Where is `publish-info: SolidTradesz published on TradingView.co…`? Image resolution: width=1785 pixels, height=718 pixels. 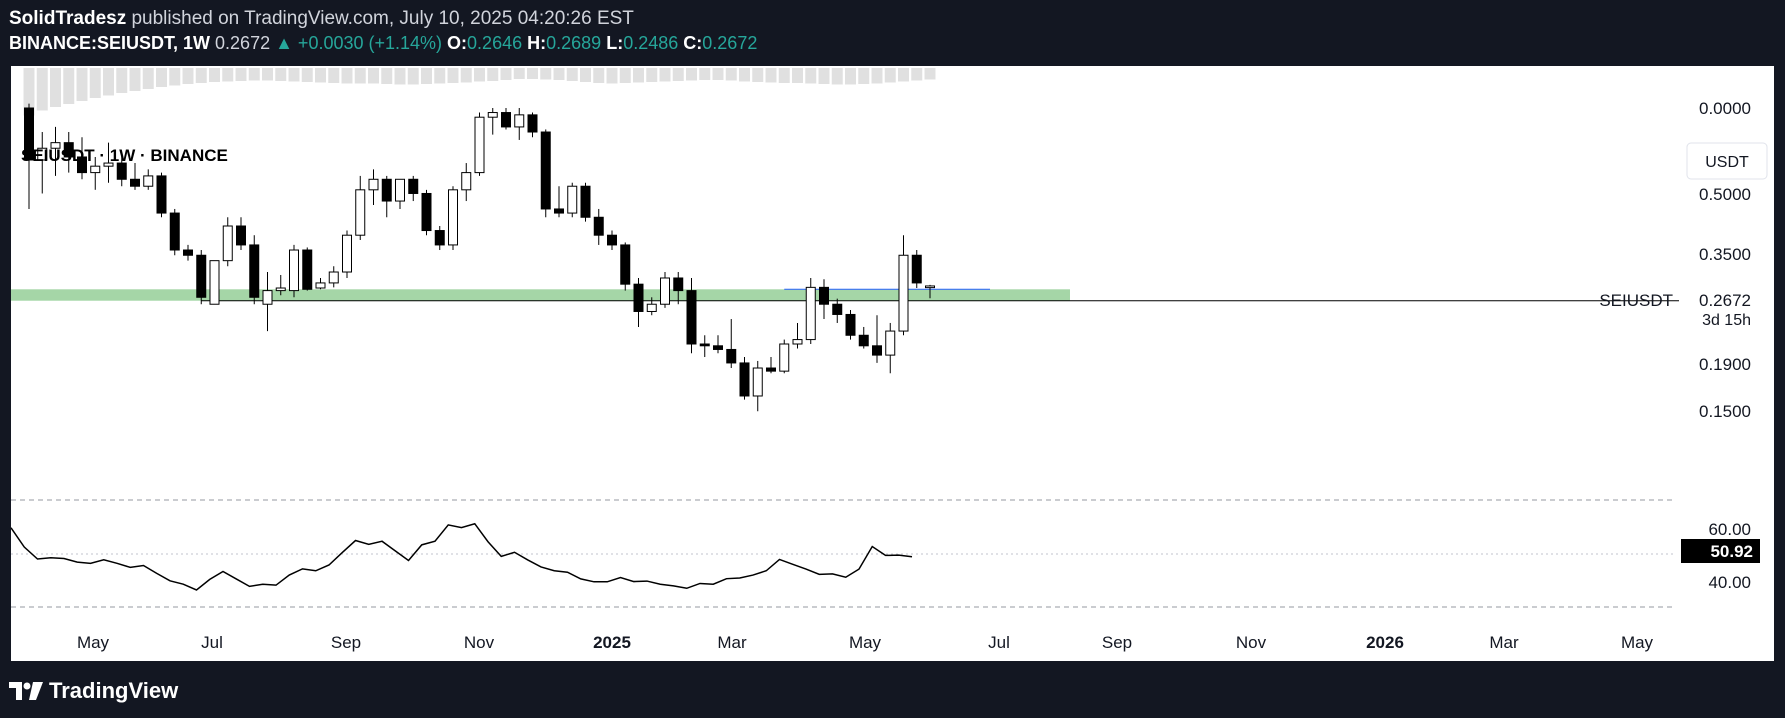
publish-info: SolidTradesz published on TradingView.co… is located at coordinates (321, 19).